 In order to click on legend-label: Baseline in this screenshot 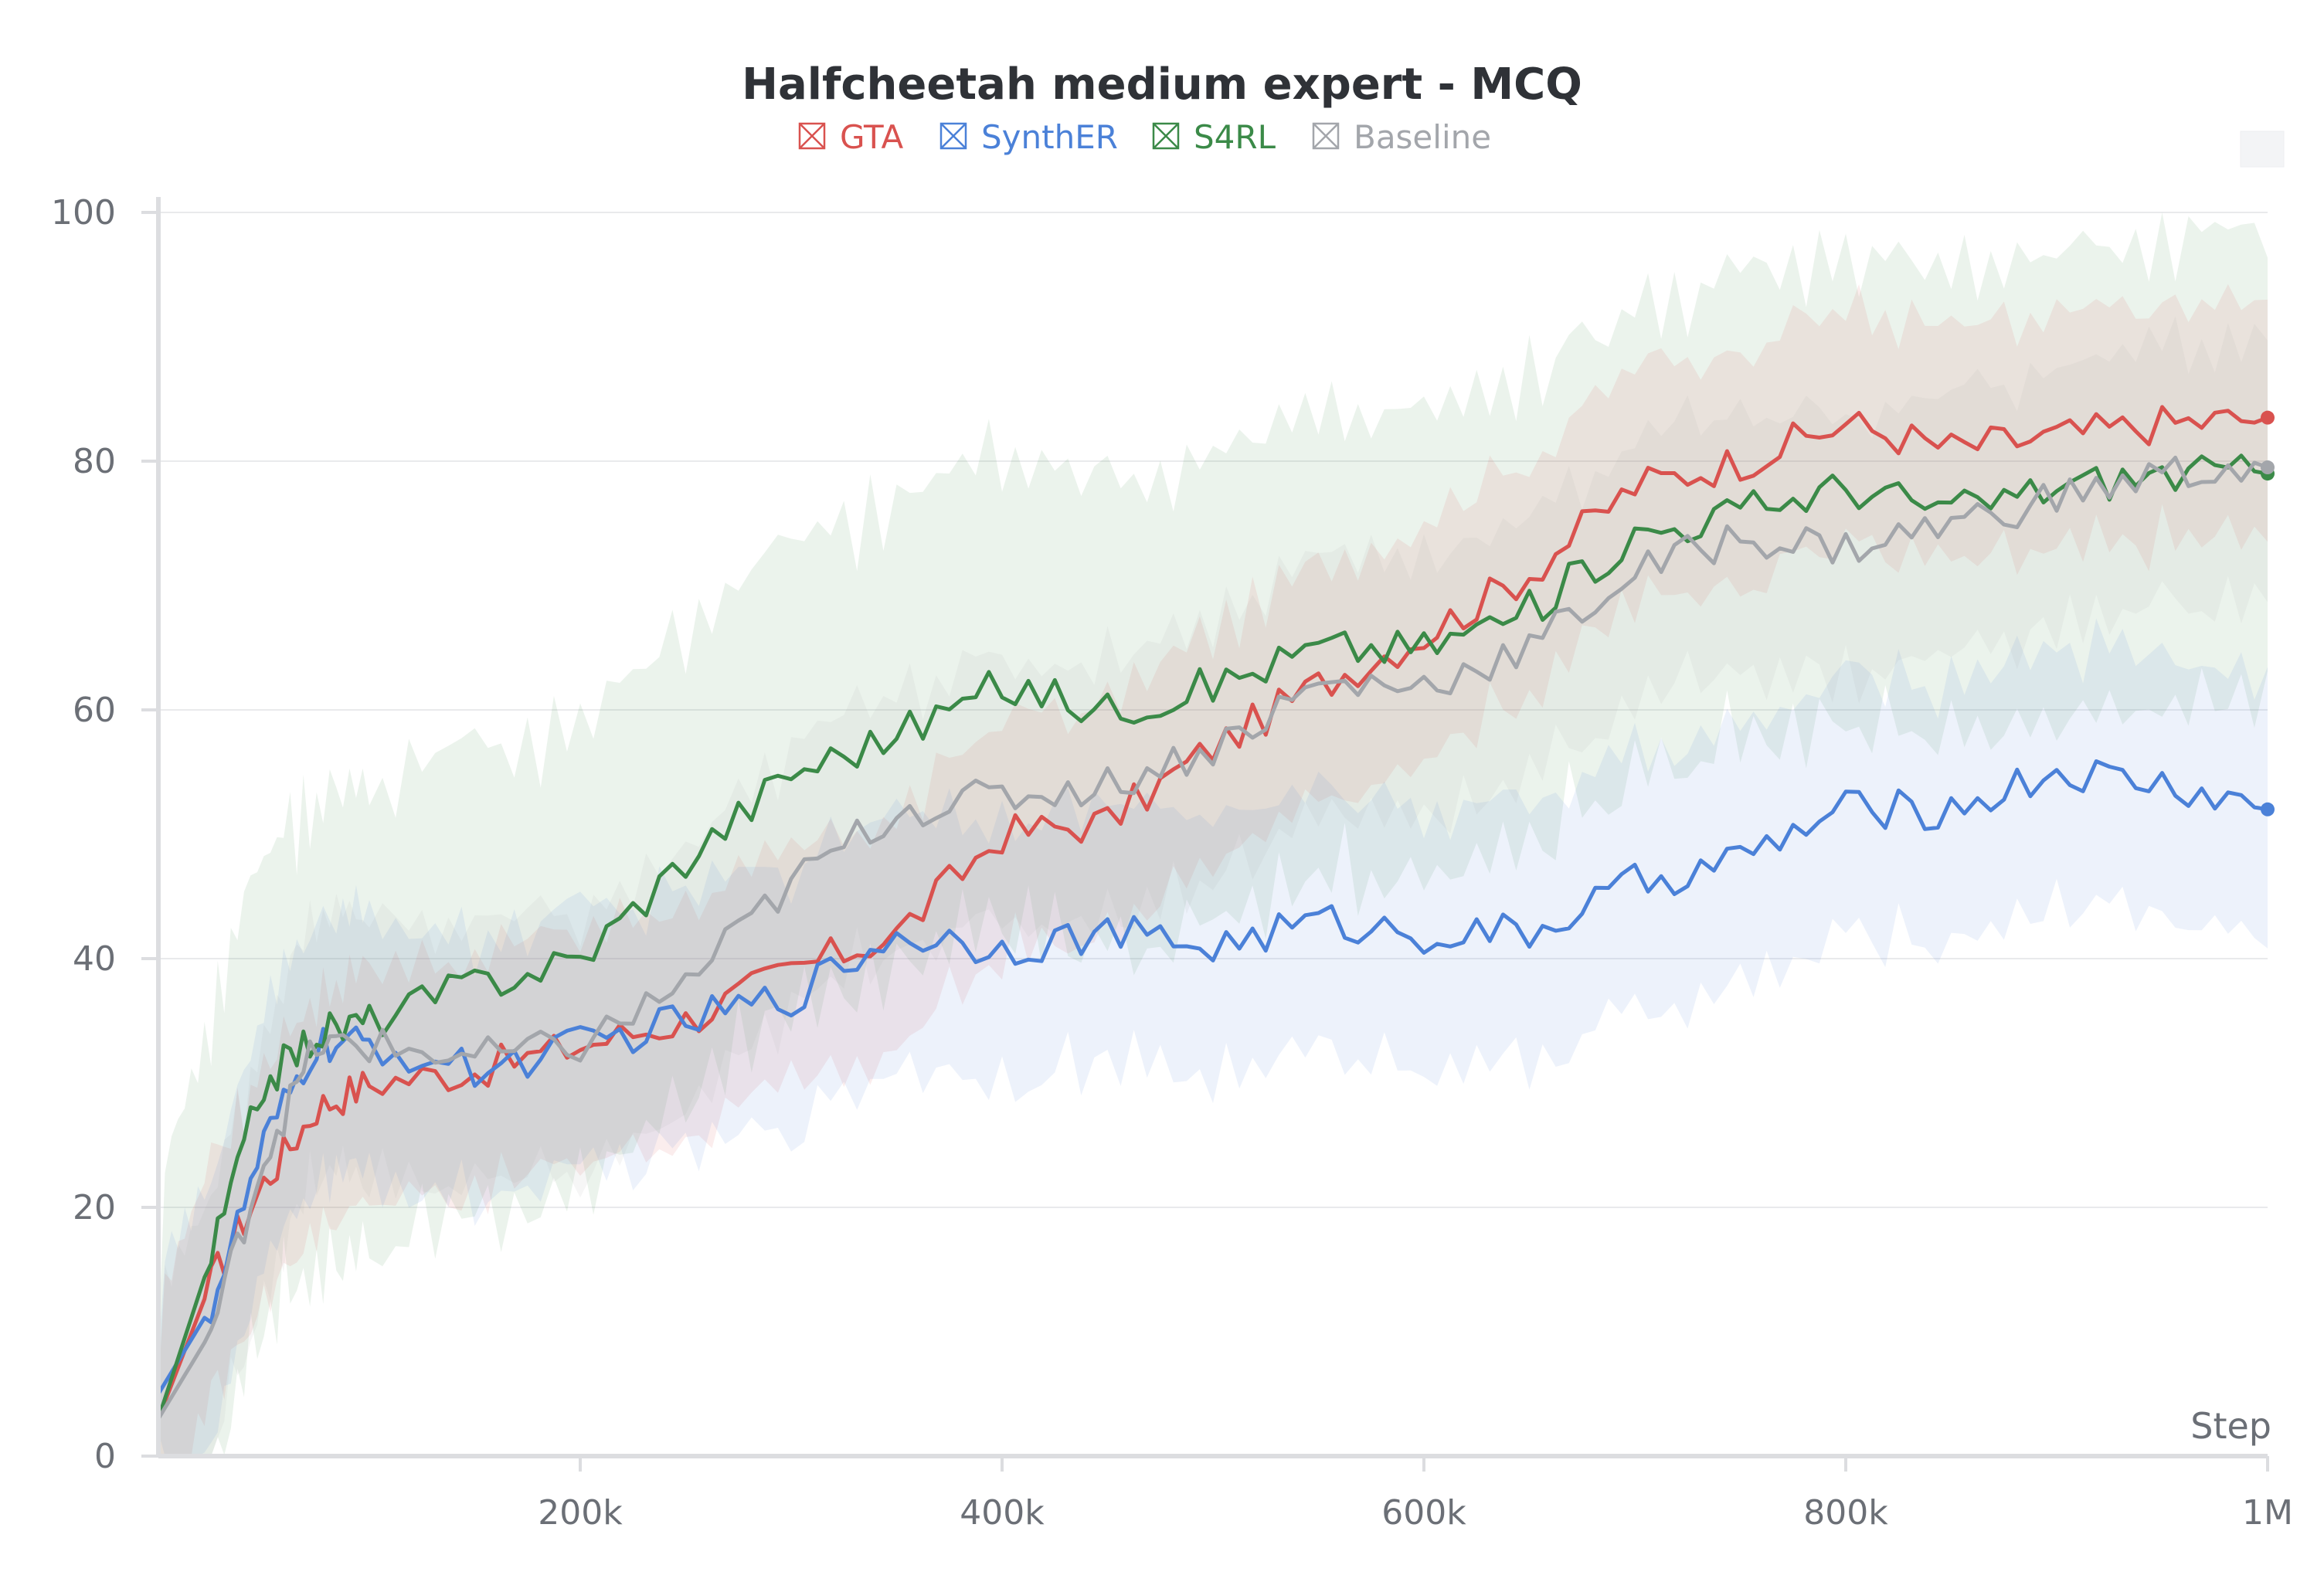, I will do `click(1423, 137)`.